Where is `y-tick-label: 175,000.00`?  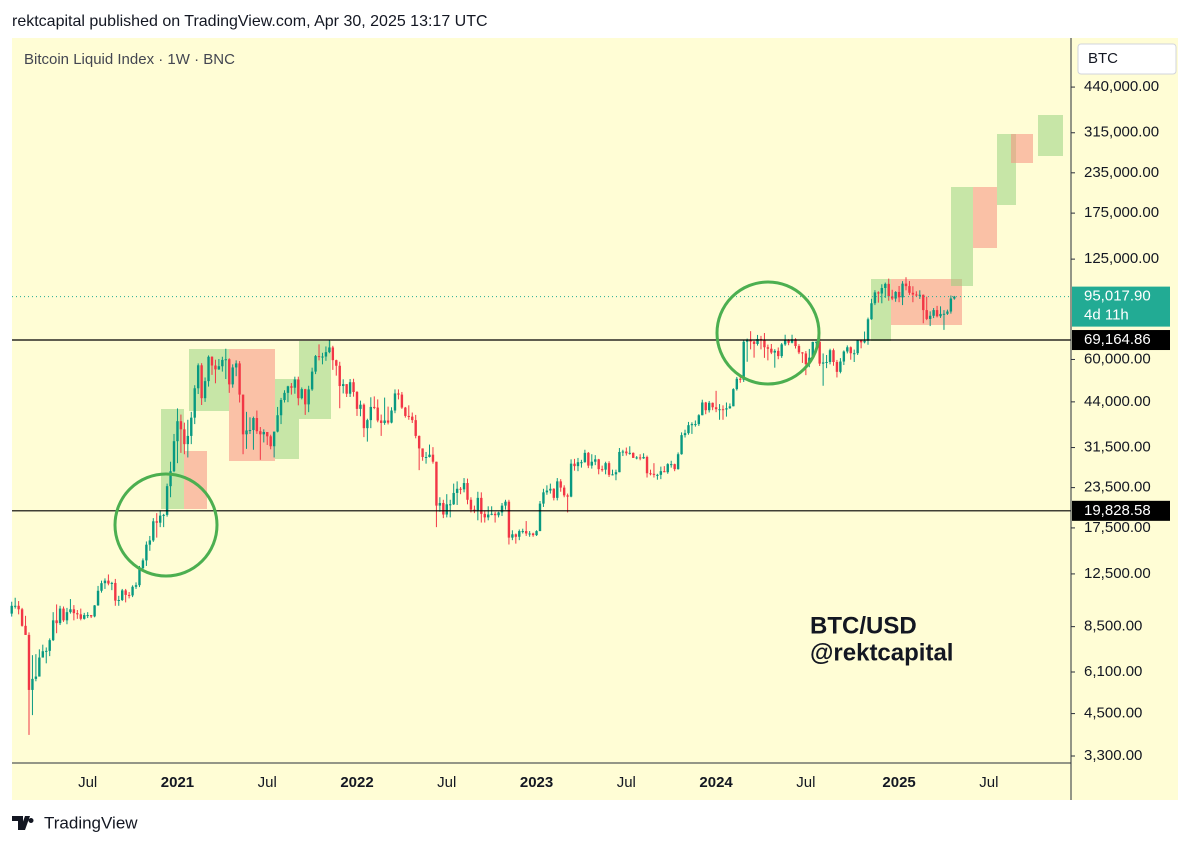 y-tick-label: 175,000.00 is located at coordinates (1121, 212).